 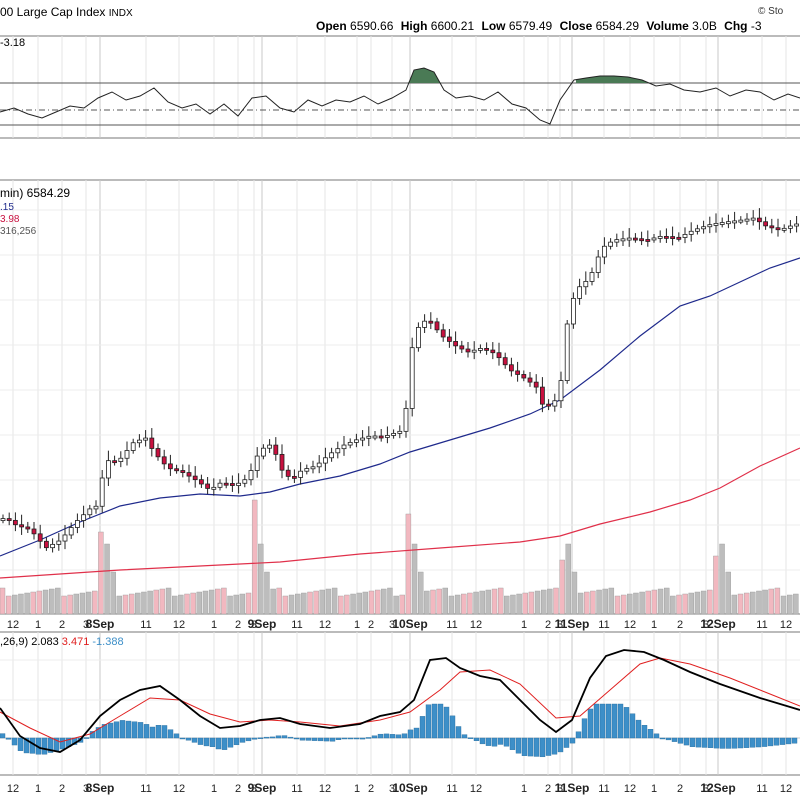 What do you see at coordinates (560, 789) in the screenshot?
I see `tick-label-lower-21: 3` at bounding box center [560, 789].